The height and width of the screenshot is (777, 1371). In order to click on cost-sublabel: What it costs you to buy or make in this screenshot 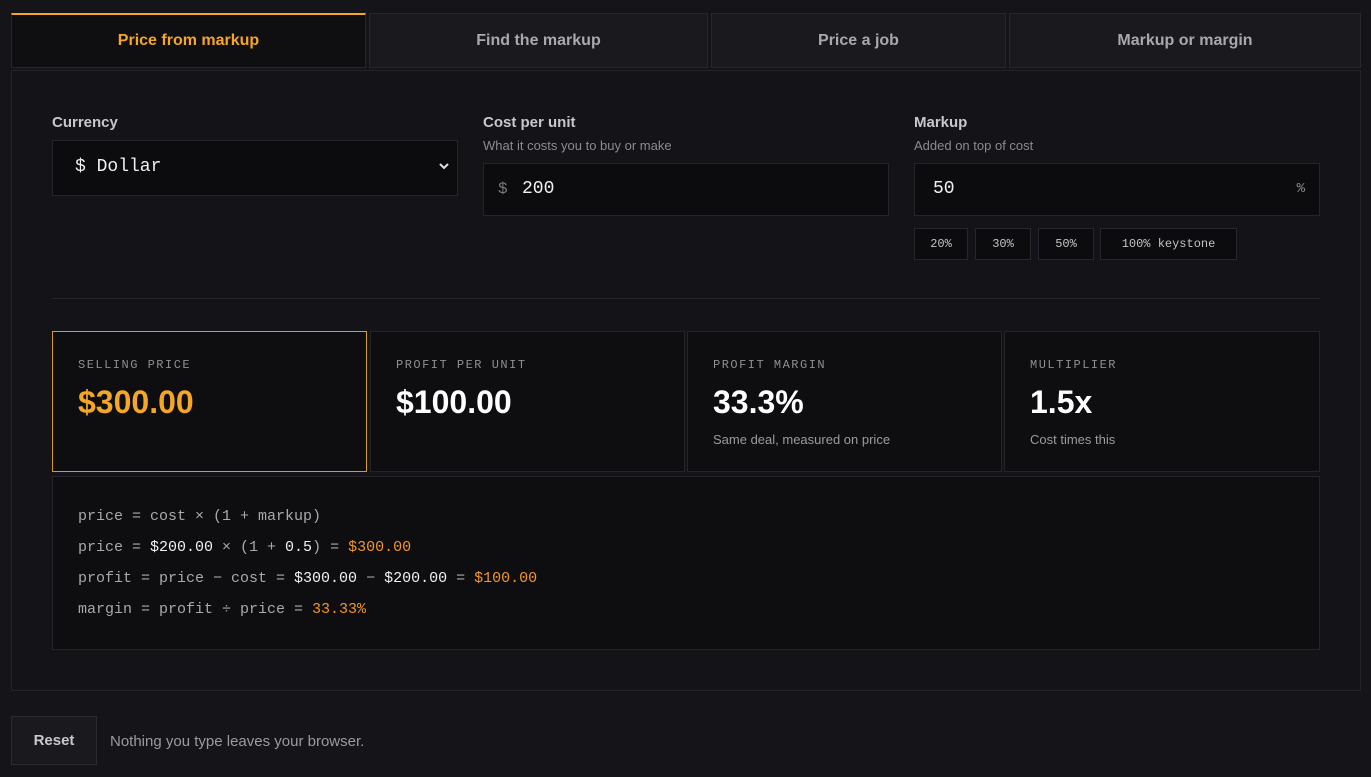, I will do `click(577, 145)`.